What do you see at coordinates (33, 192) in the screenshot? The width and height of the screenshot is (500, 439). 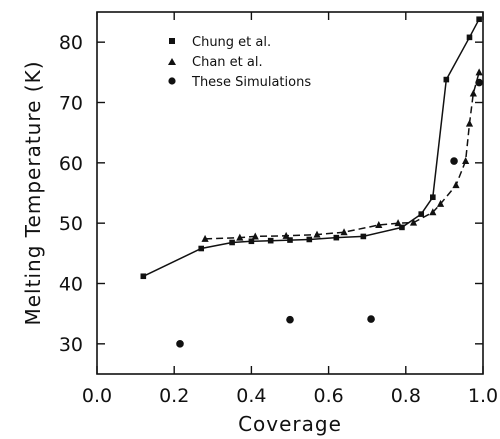 I see `y-axis-title: Melting Temperature (K)` at bounding box center [33, 192].